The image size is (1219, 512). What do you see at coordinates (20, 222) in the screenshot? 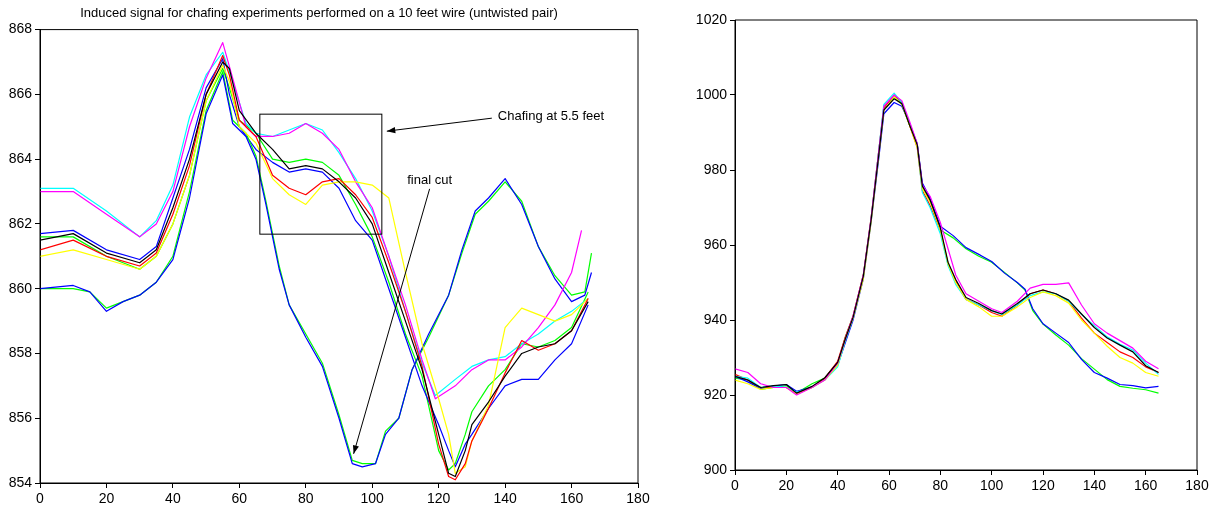
I see `y-tick-label: 862` at bounding box center [20, 222].